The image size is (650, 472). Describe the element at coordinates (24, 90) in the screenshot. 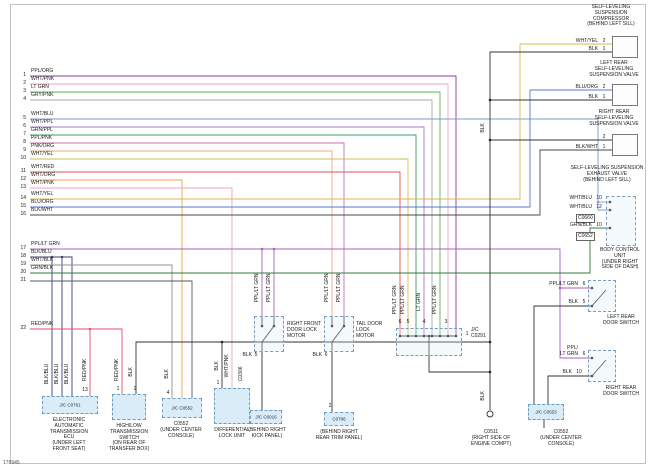

I see `wire-number-3: 3` at that location.